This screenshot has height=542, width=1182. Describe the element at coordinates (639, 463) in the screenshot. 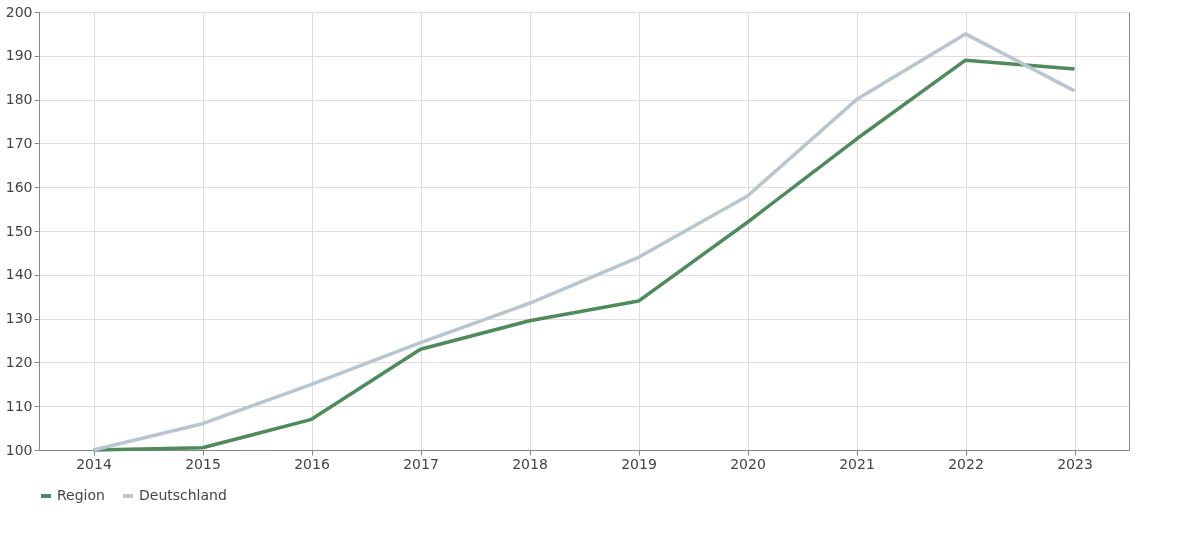

I see `x-tick-label: 2019` at that location.